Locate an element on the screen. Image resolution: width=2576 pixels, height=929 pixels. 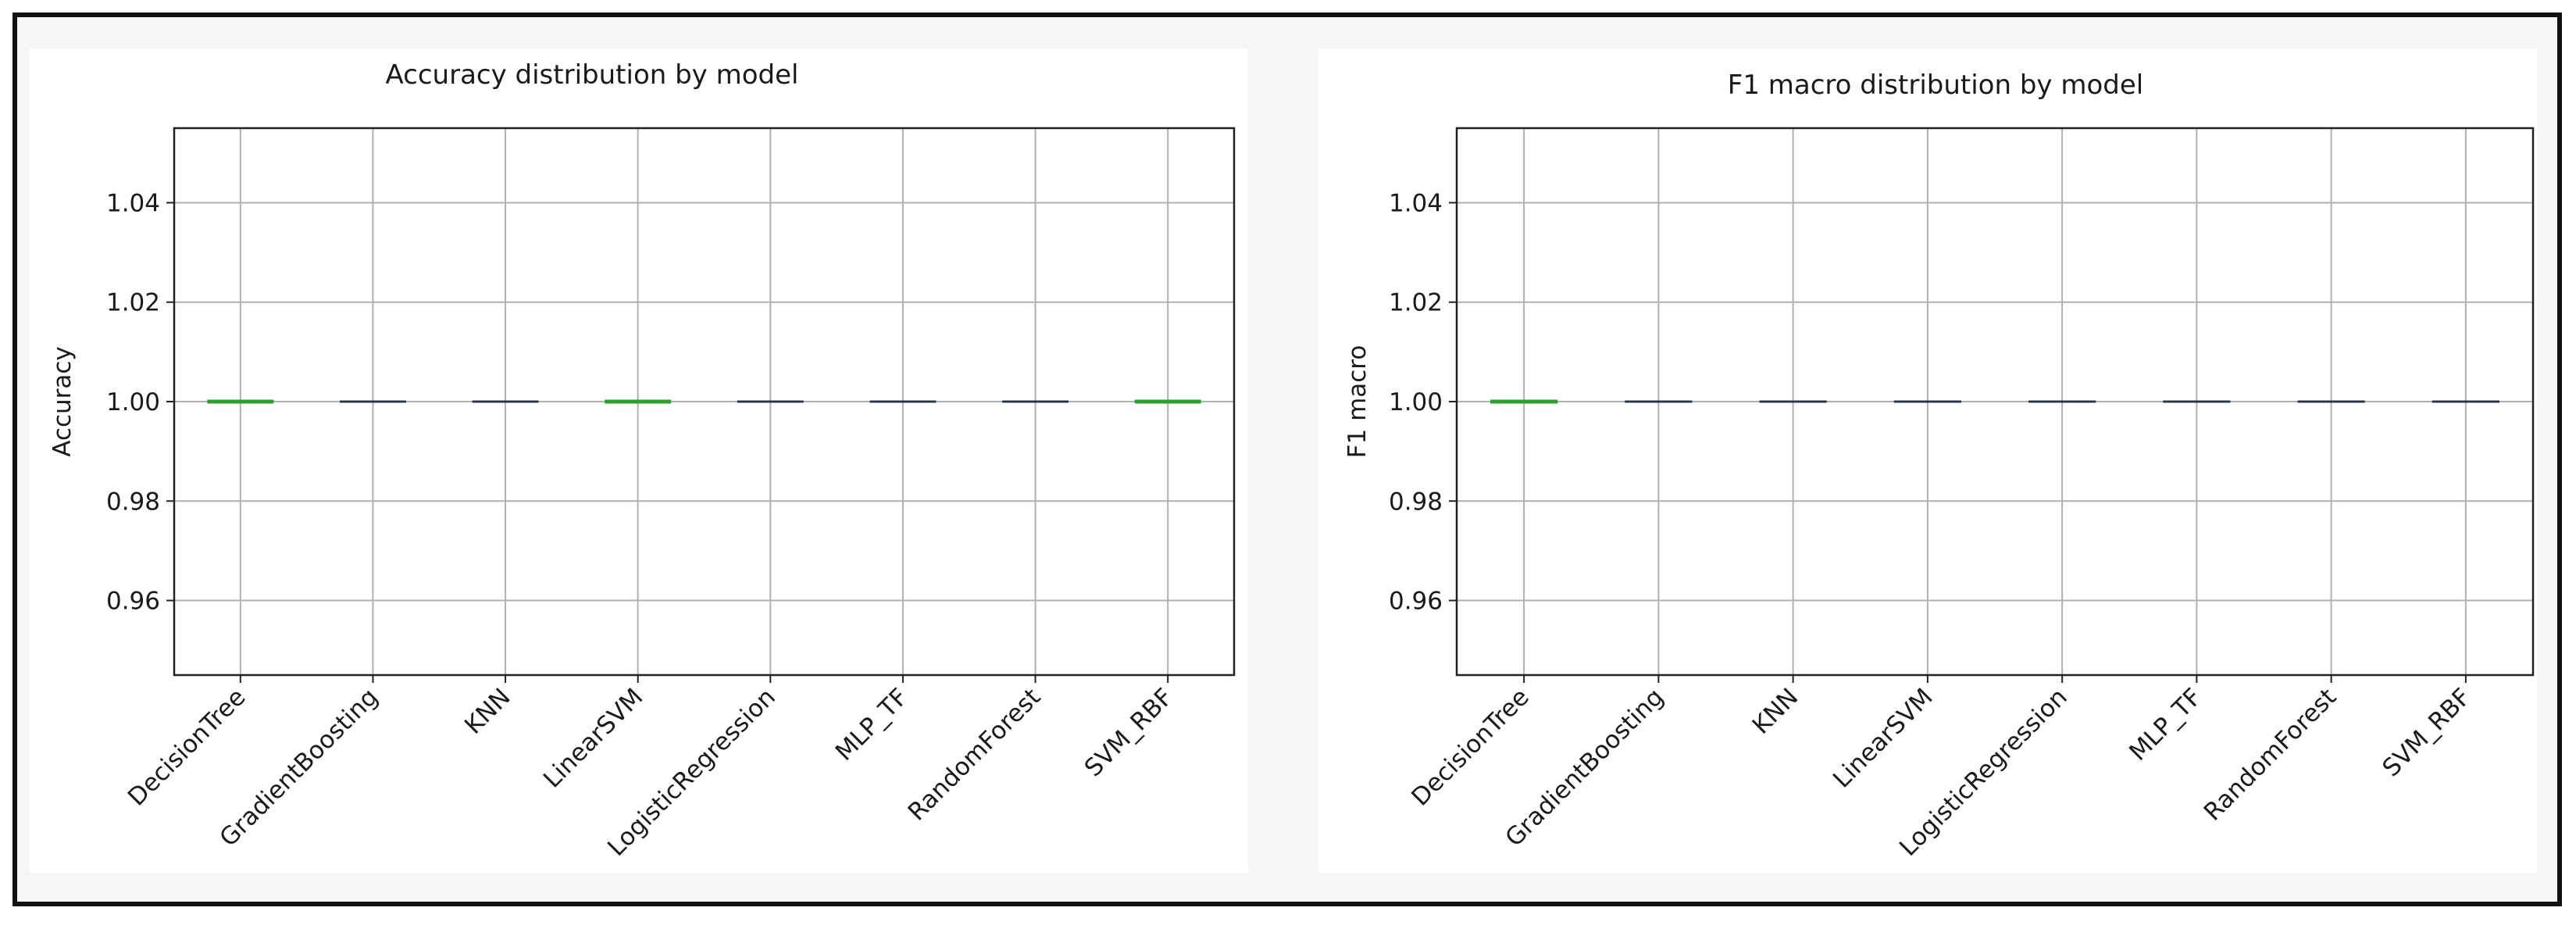
chart-title: F1 macro distribution by model is located at coordinates (1935, 85).